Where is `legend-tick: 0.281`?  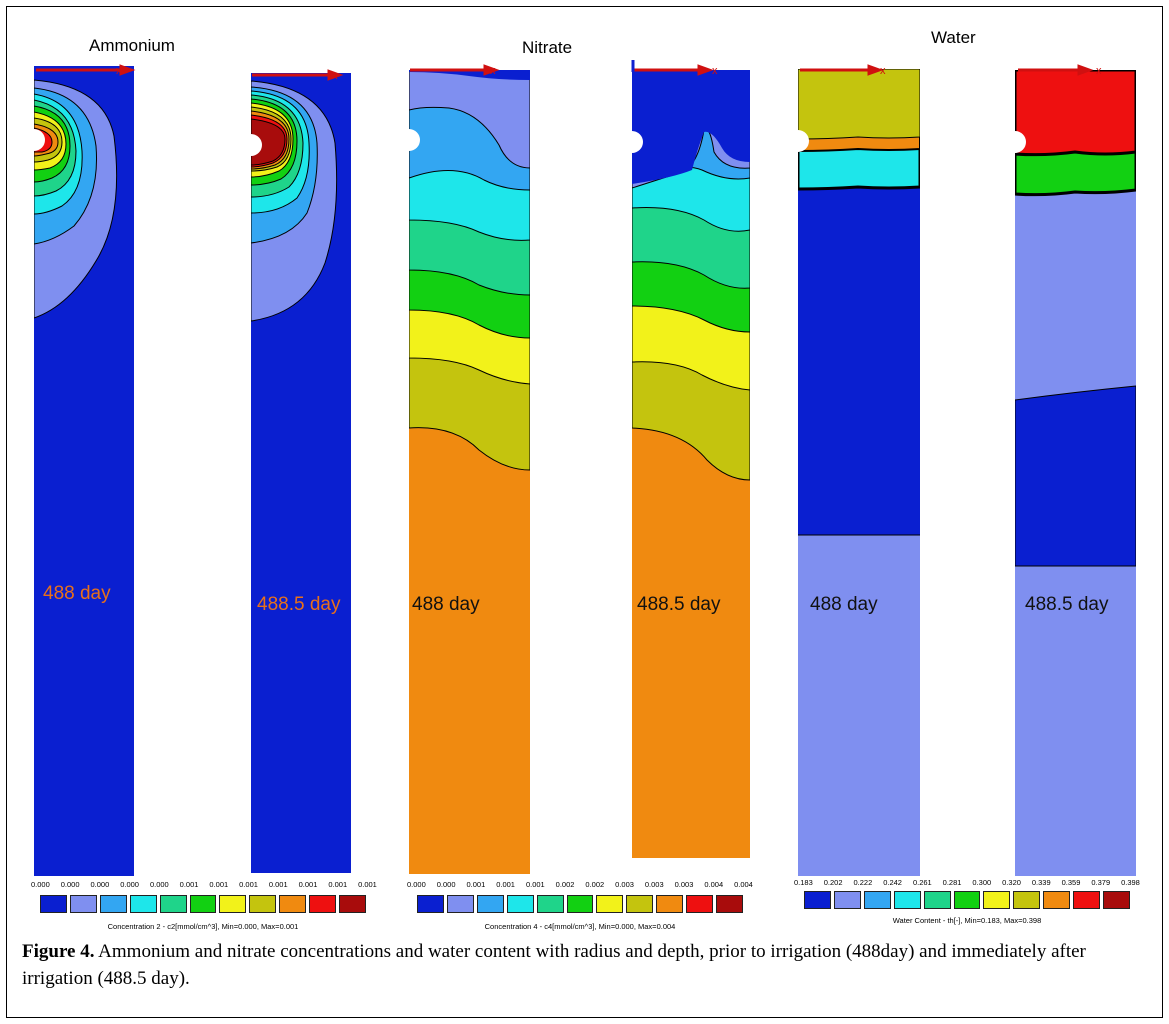 legend-tick: 0.281 is located at coordinates (952, 882).